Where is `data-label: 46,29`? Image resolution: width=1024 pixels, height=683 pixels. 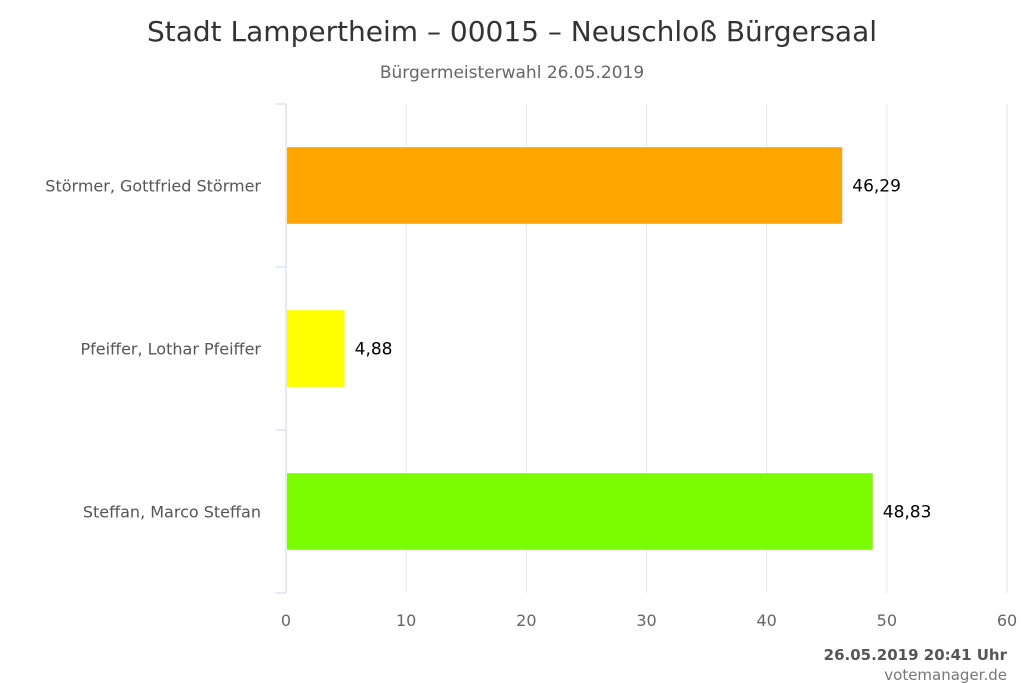 data-label: 46,29 is located at coordinates (876, 187).